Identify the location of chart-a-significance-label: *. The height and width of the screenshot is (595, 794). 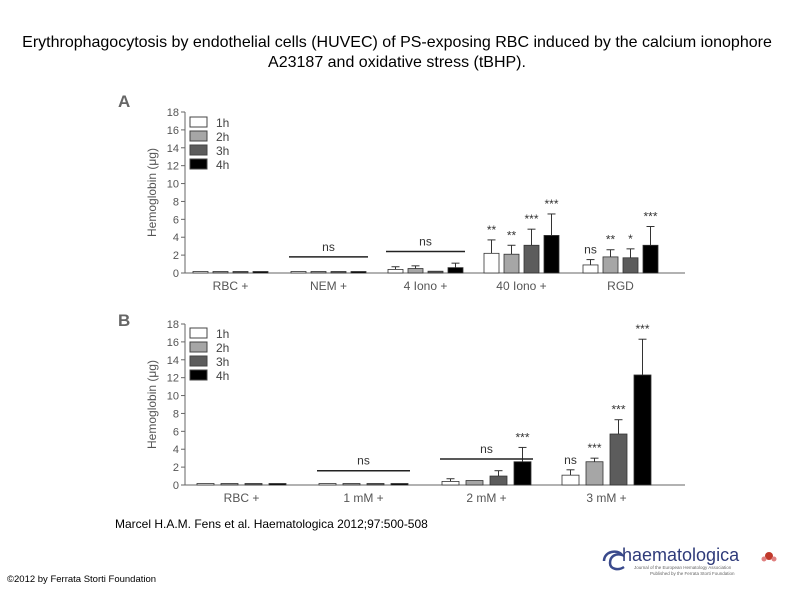
(630, 239).